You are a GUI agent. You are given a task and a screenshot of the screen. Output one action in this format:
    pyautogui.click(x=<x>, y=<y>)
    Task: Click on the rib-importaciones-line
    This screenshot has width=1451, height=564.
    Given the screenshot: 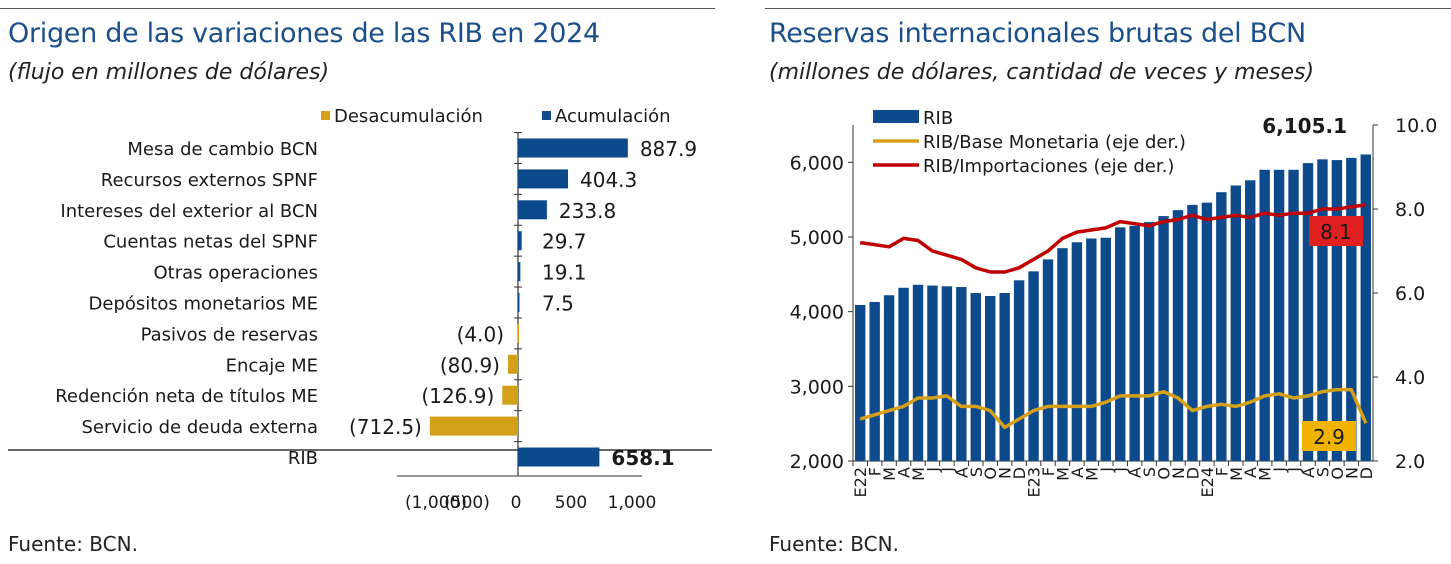 What is the action you would take?
    pyautogui.click(x=1113, y=238)
    